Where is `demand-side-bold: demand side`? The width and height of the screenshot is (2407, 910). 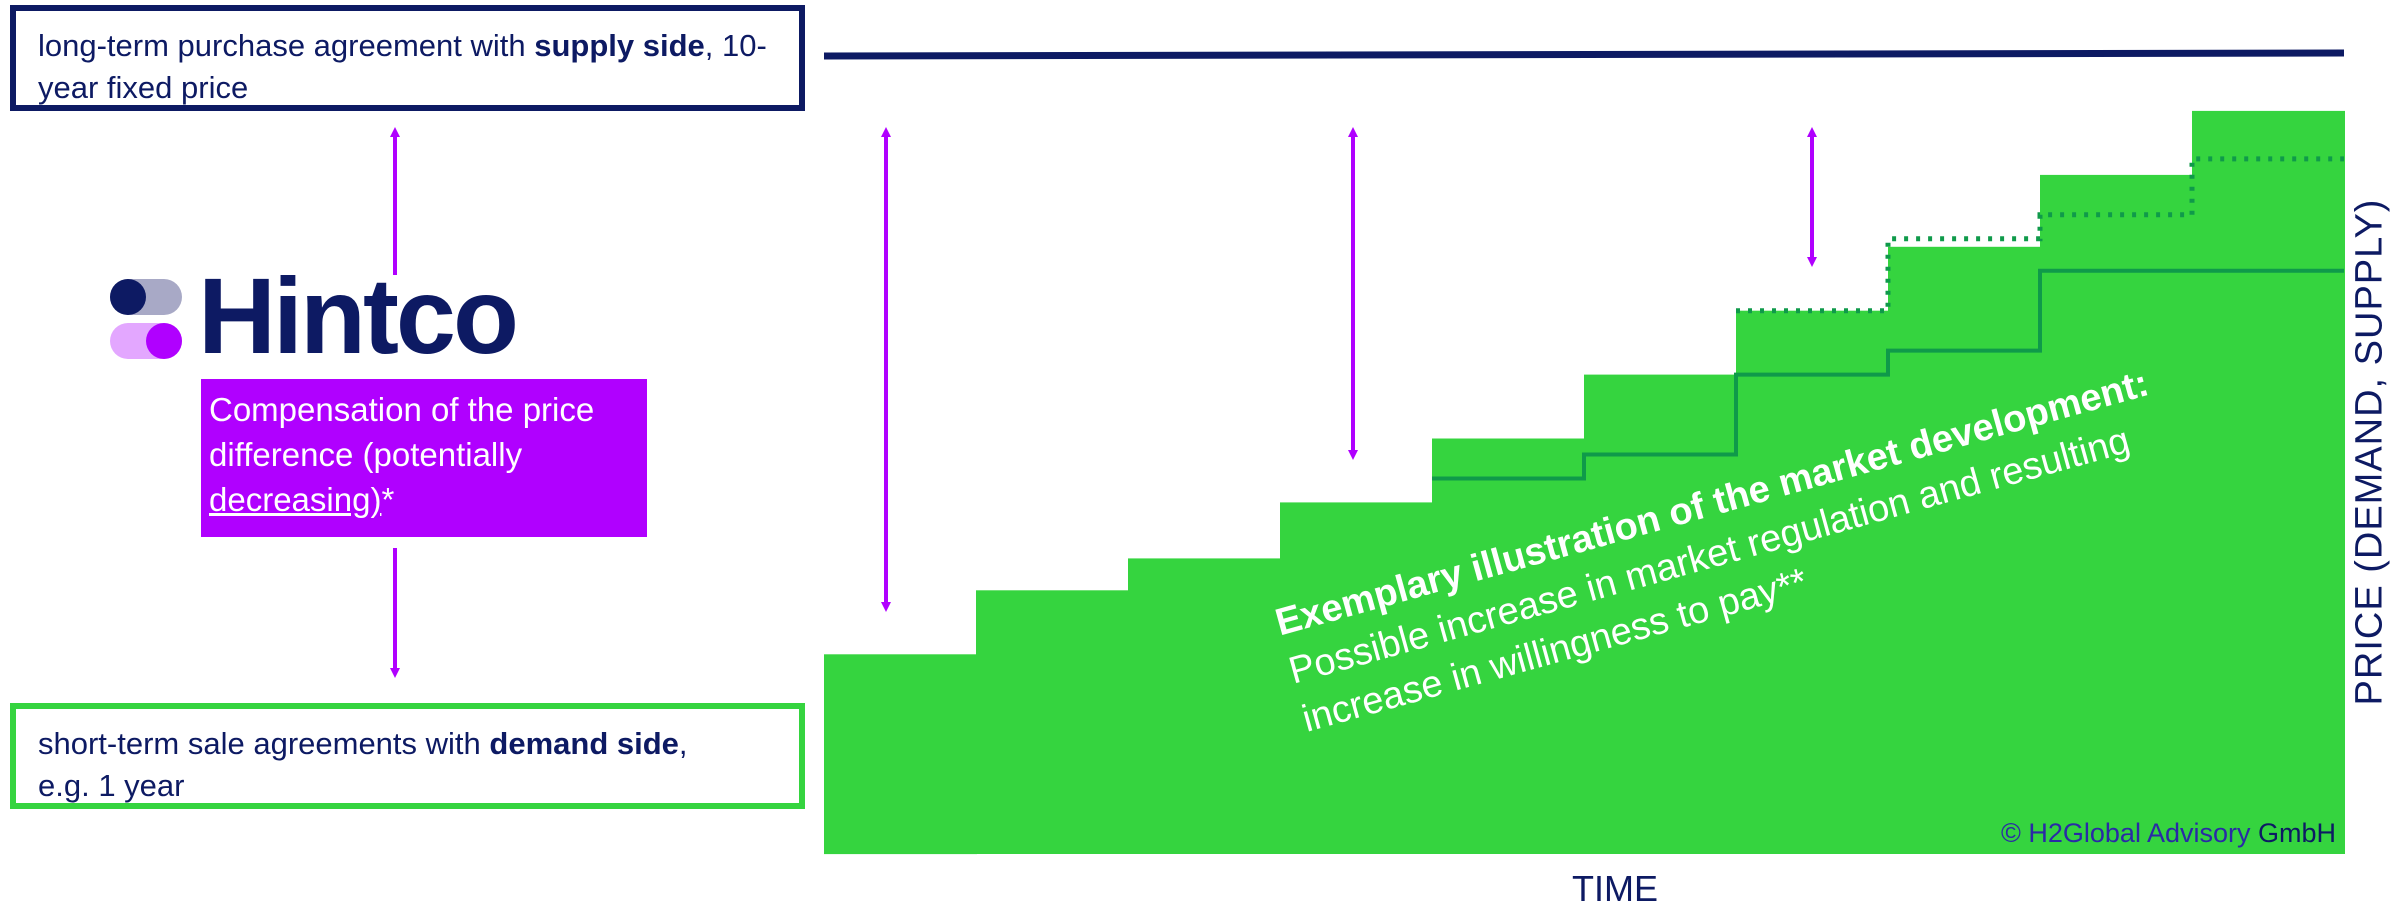 demand-side-bold: demand side is located at coordinates (584, 743).